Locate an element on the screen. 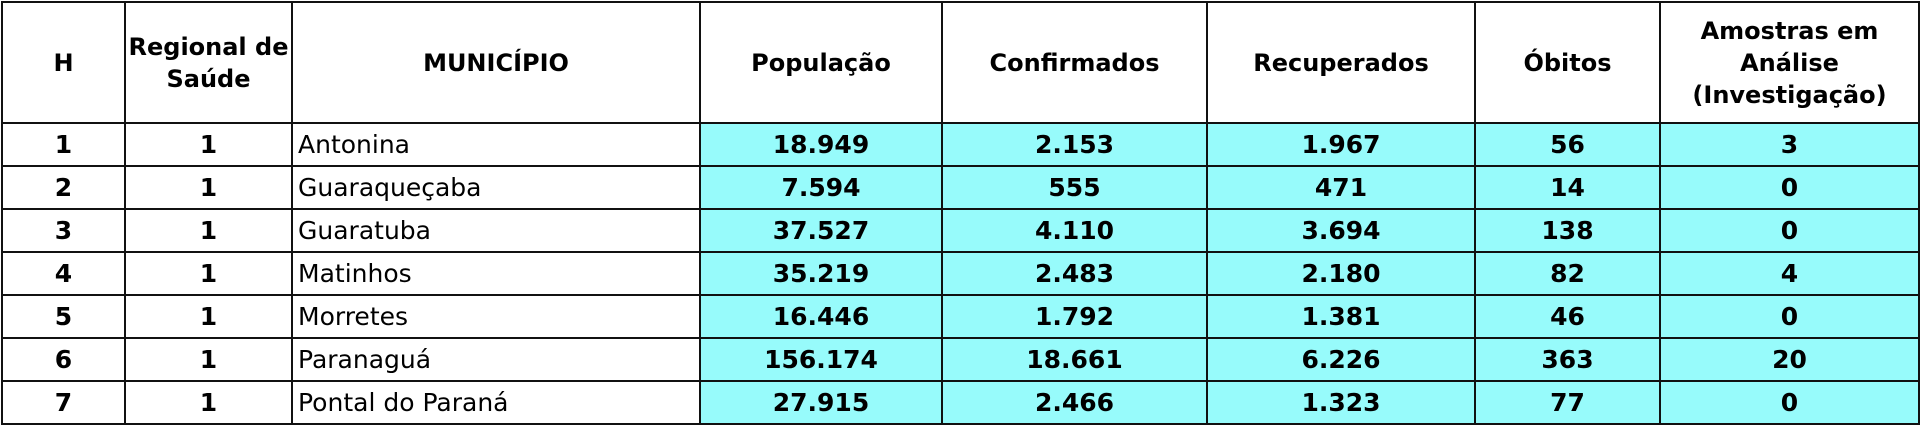  header-confirmados: Confirmados is located at coordinates (1074, 62).